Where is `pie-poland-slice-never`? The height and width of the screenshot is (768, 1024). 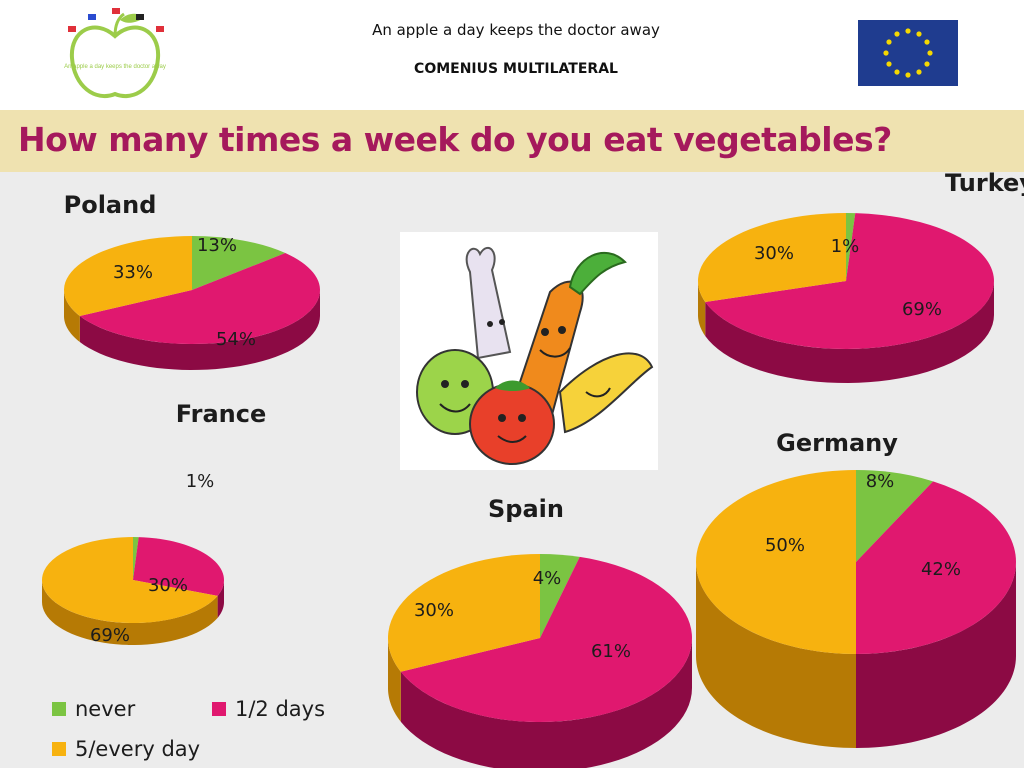
pie-poland-slice-never is located at coordinates (239, 263).